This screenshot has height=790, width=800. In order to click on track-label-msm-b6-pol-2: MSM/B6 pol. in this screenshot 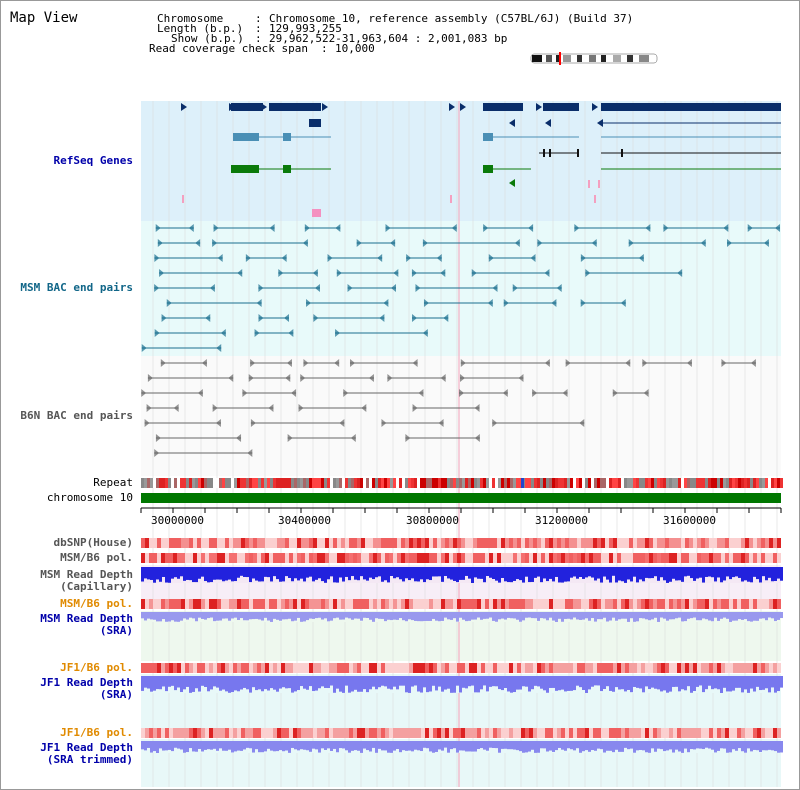, I will do `click(96, 603)`.